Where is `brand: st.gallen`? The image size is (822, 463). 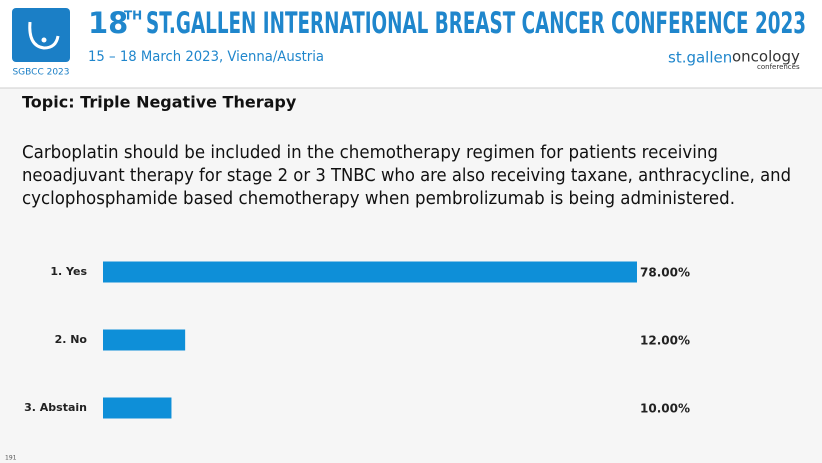
brand: st.gallen is located at coordinates (700, 58).